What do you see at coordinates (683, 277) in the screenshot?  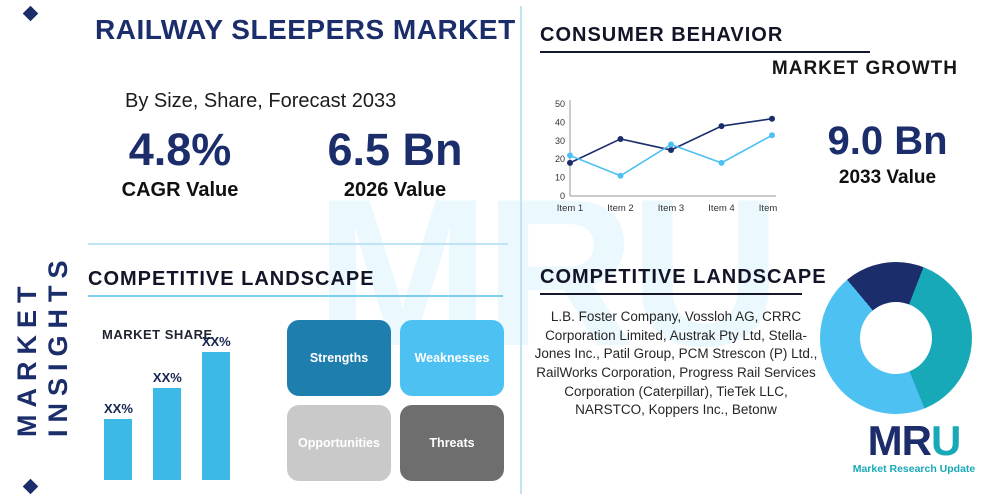 I see `competitive-landscape-right-heading: COMPETITIVE LANDSCAPE` at bounding box center [683, 277].